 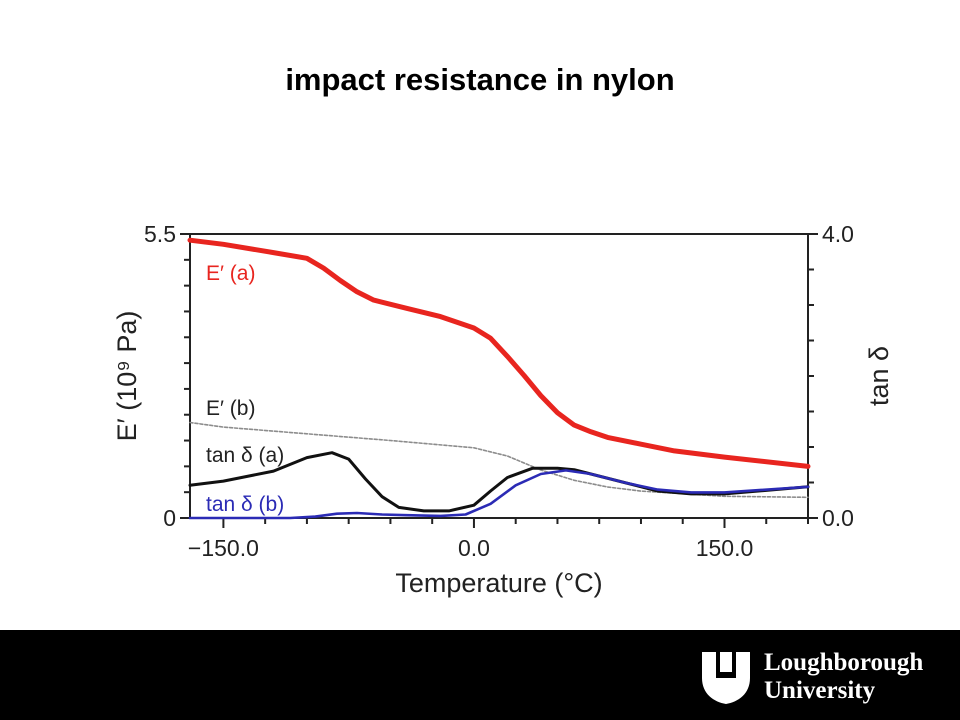 What do you see at coordinates (169, 518) in the screenshot?
I see `y-left-tick-label: 0` at bounding box center [169, 518].